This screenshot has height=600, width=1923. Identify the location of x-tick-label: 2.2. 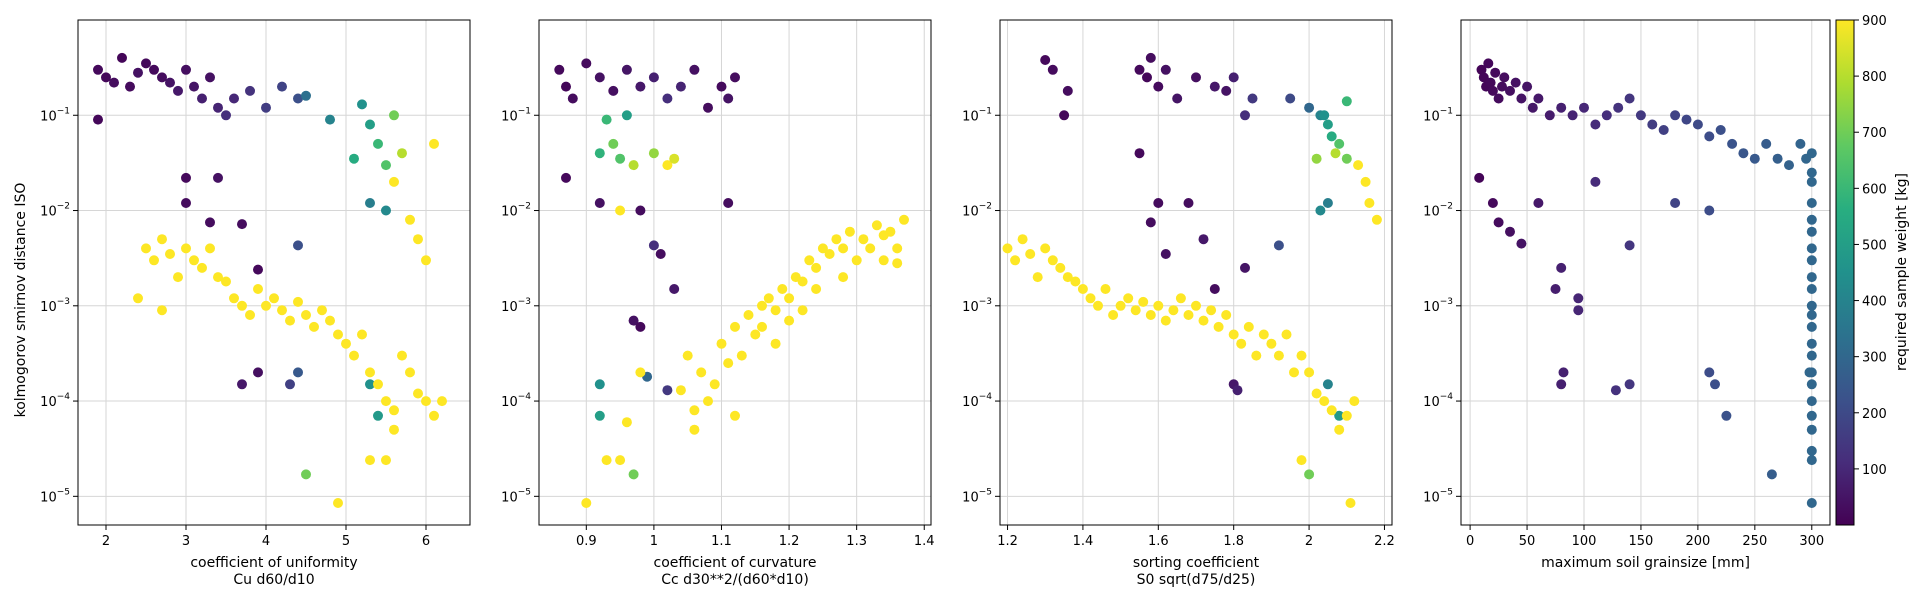
(1384, 541).